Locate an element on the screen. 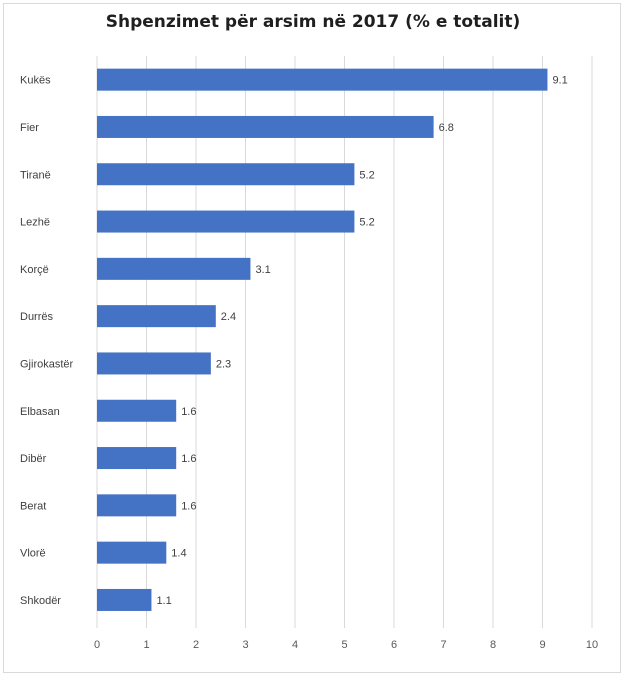 This screenshot has height=680, width=626. data-label: 1.4 is located at coordinates (178, 554).